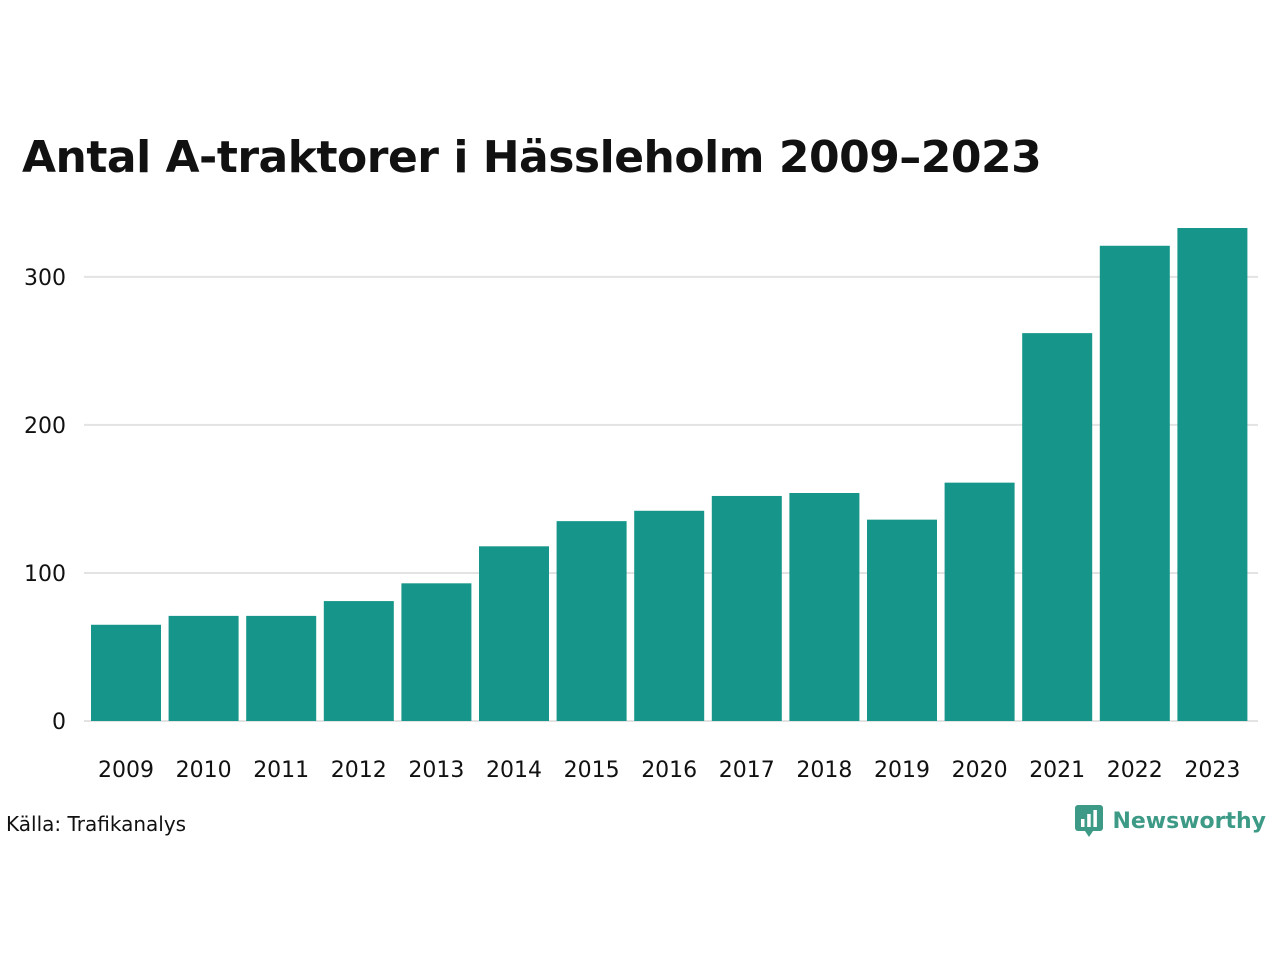 The height and width of the screenshot is (960, 1280). What do you see at coordinates (96, 824) in the screenshot?
I see `source-note: Källa: Trafikanalys` at bounding box center [96, 824].